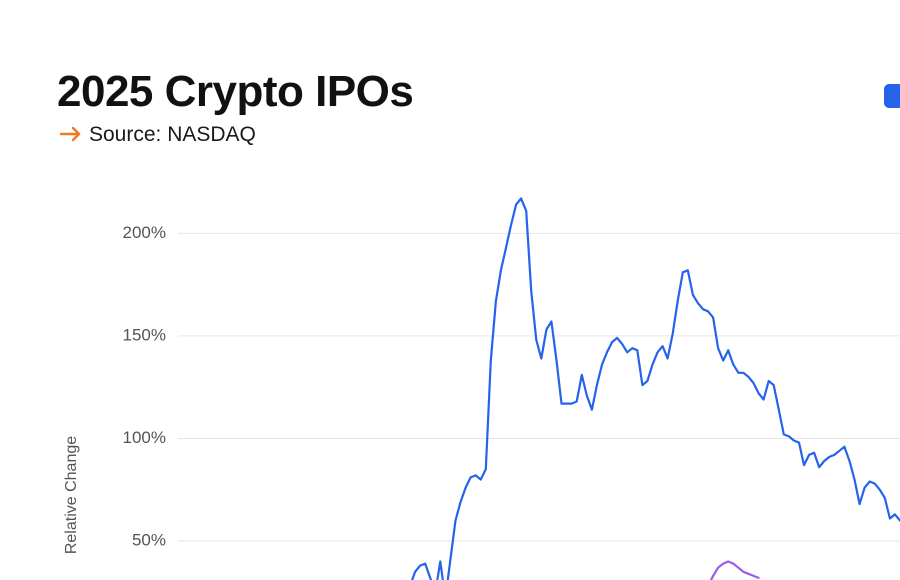 This screenshot has width=900, height=580. Describe the element at coordinates (70, 134) in the screenshot. I see `subtitle-arrow` at that location.